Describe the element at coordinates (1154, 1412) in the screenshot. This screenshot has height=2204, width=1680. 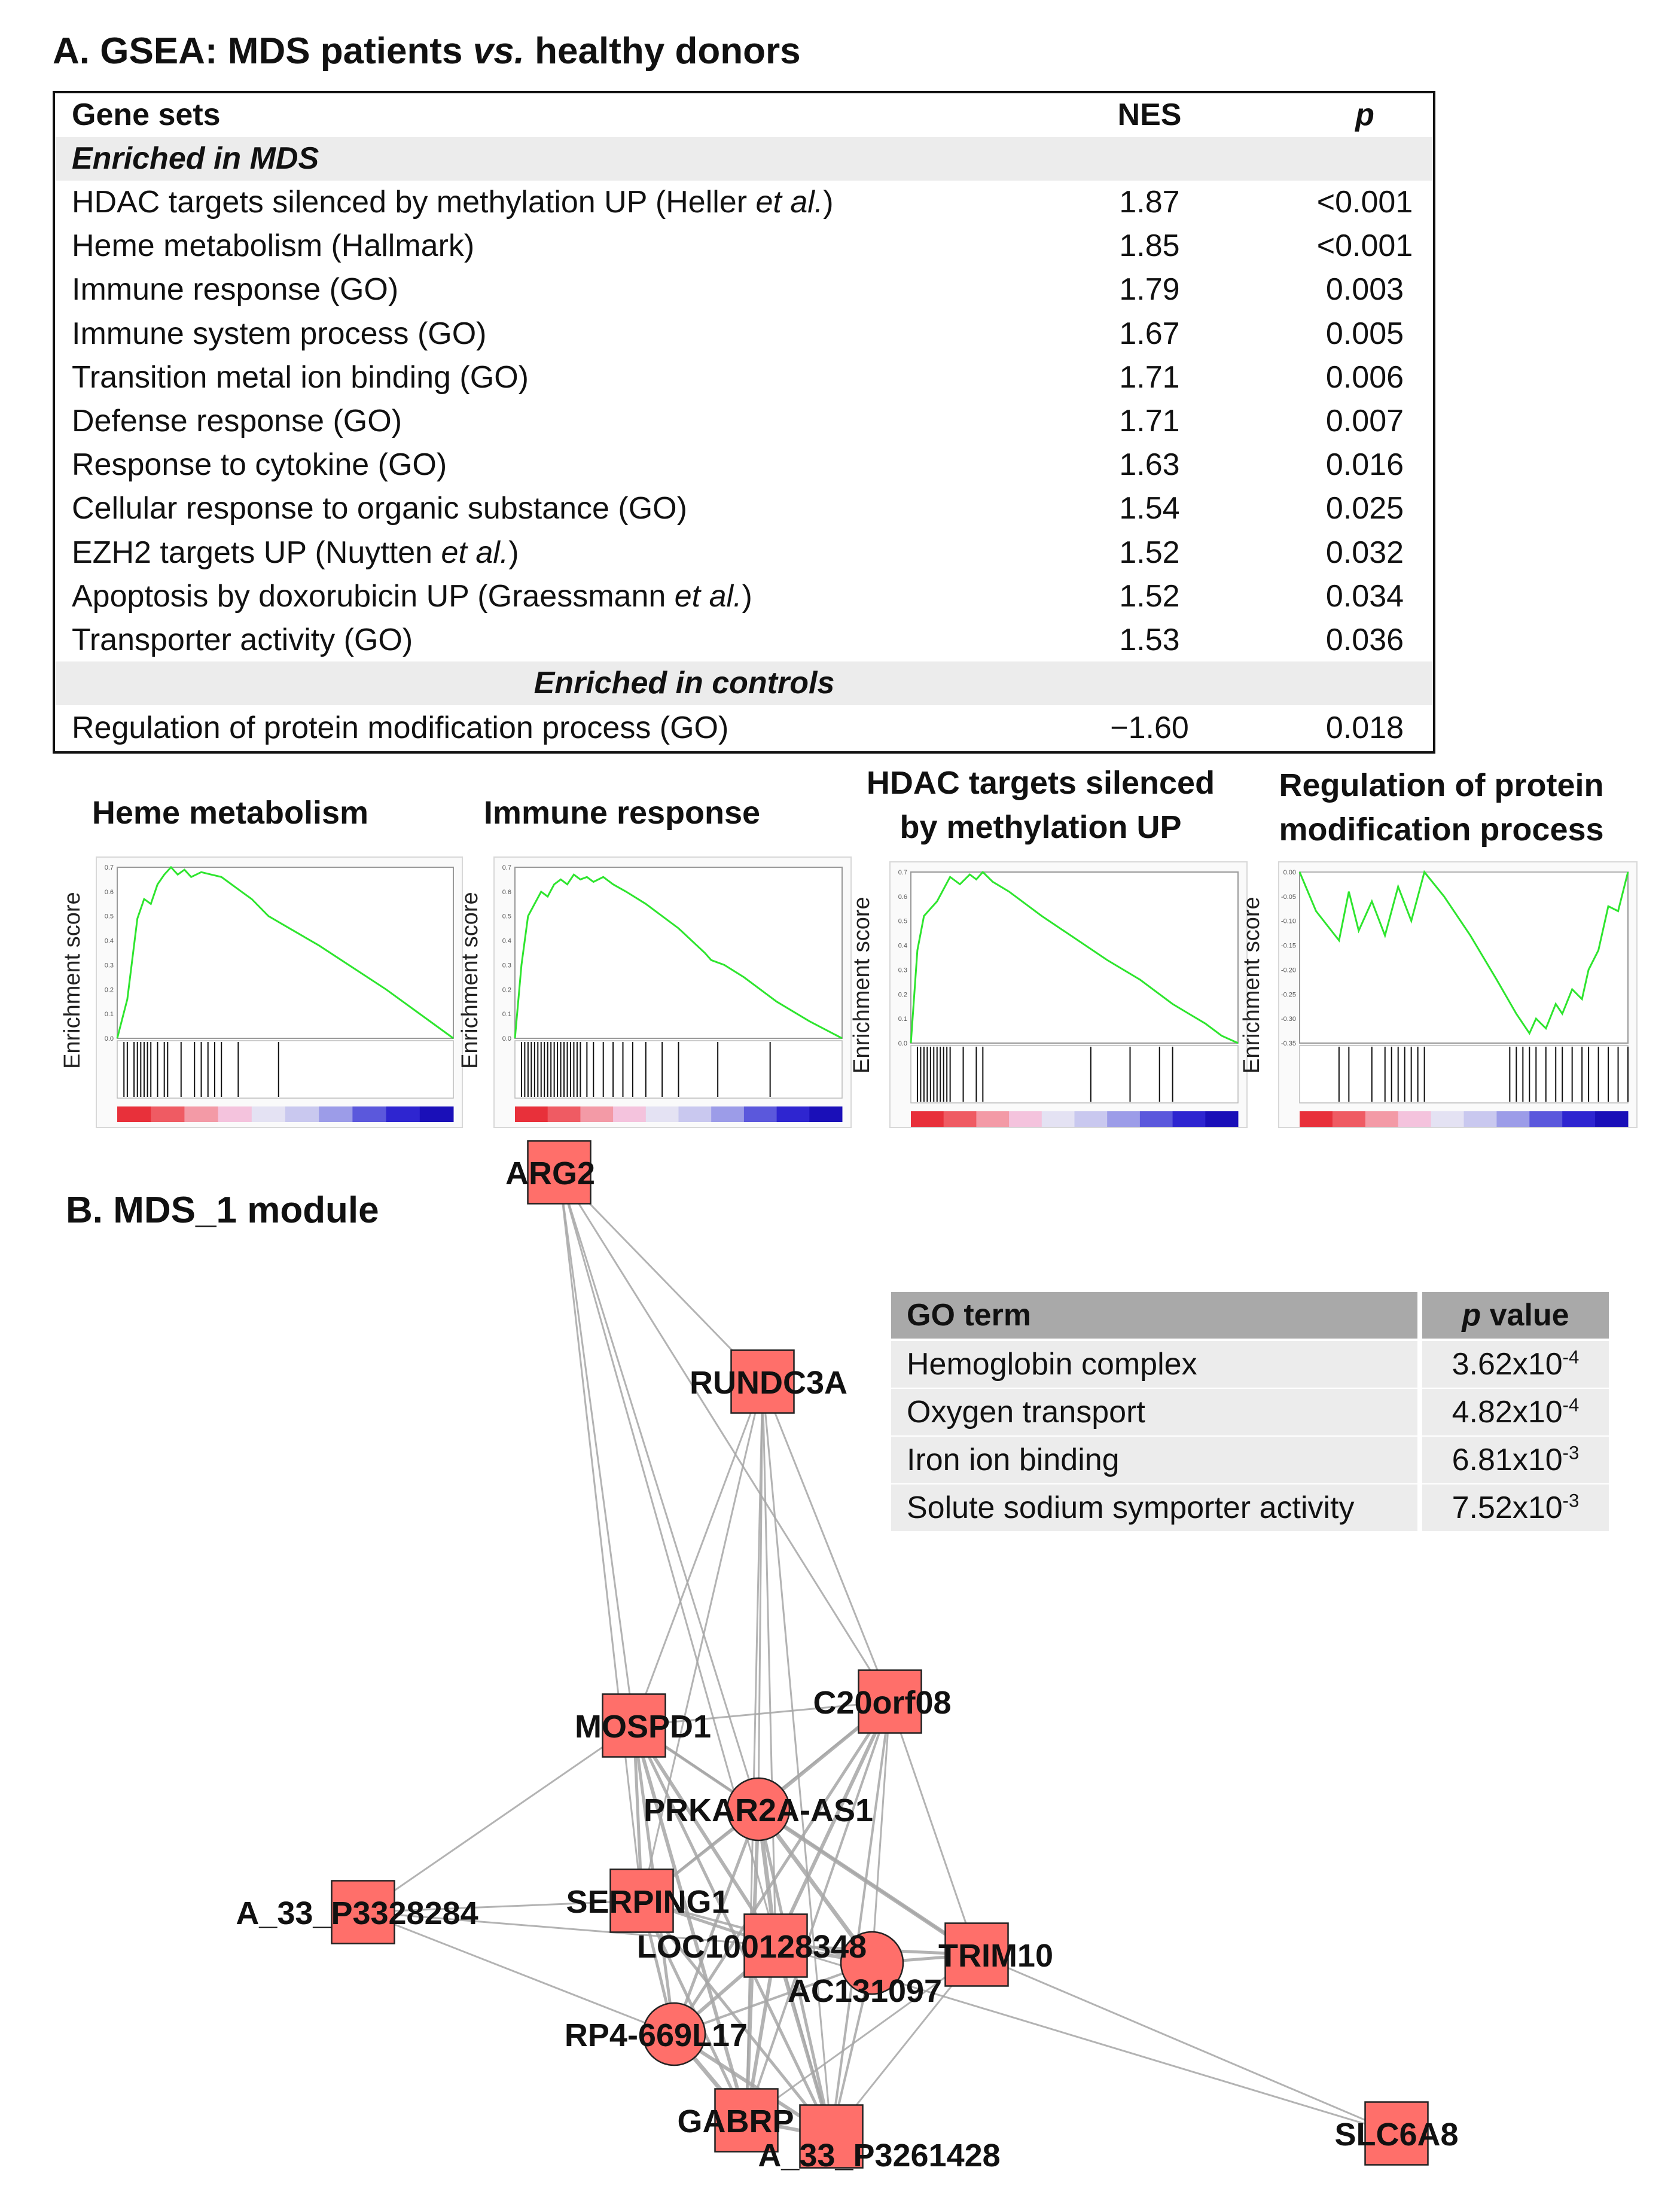
I see `go-term: Oxygen transport` at that location.